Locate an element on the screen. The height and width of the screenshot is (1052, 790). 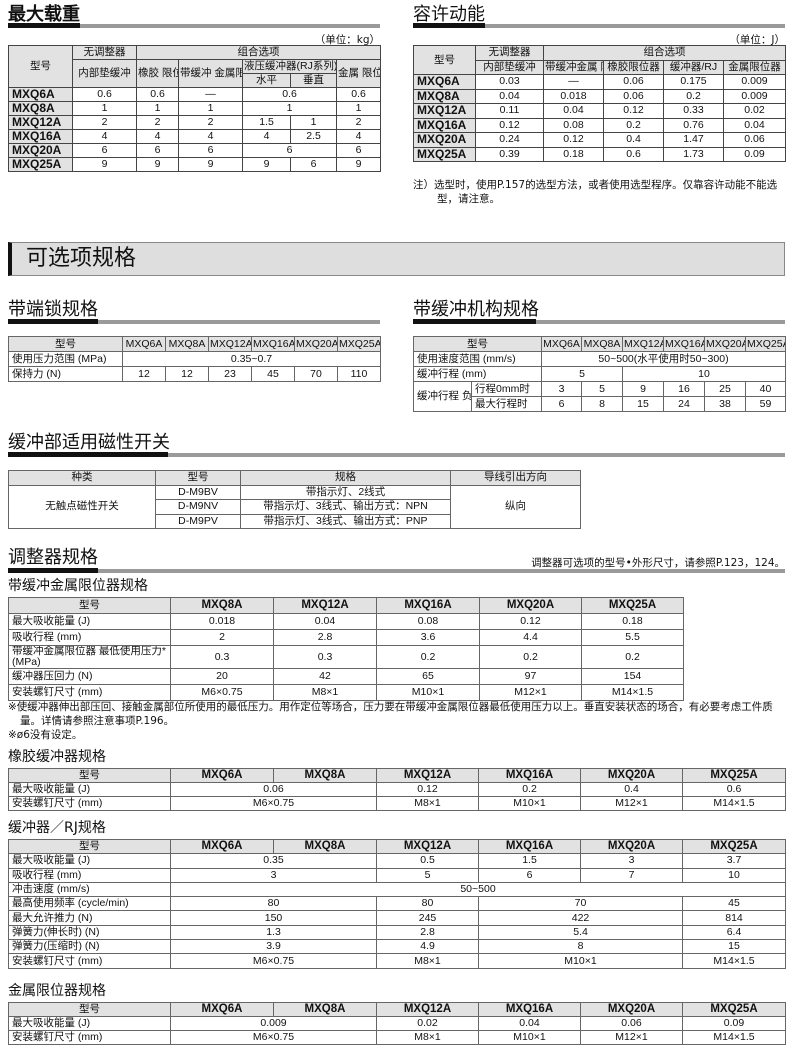
table-cell: 3.6 is located at coordinates (428, 637).